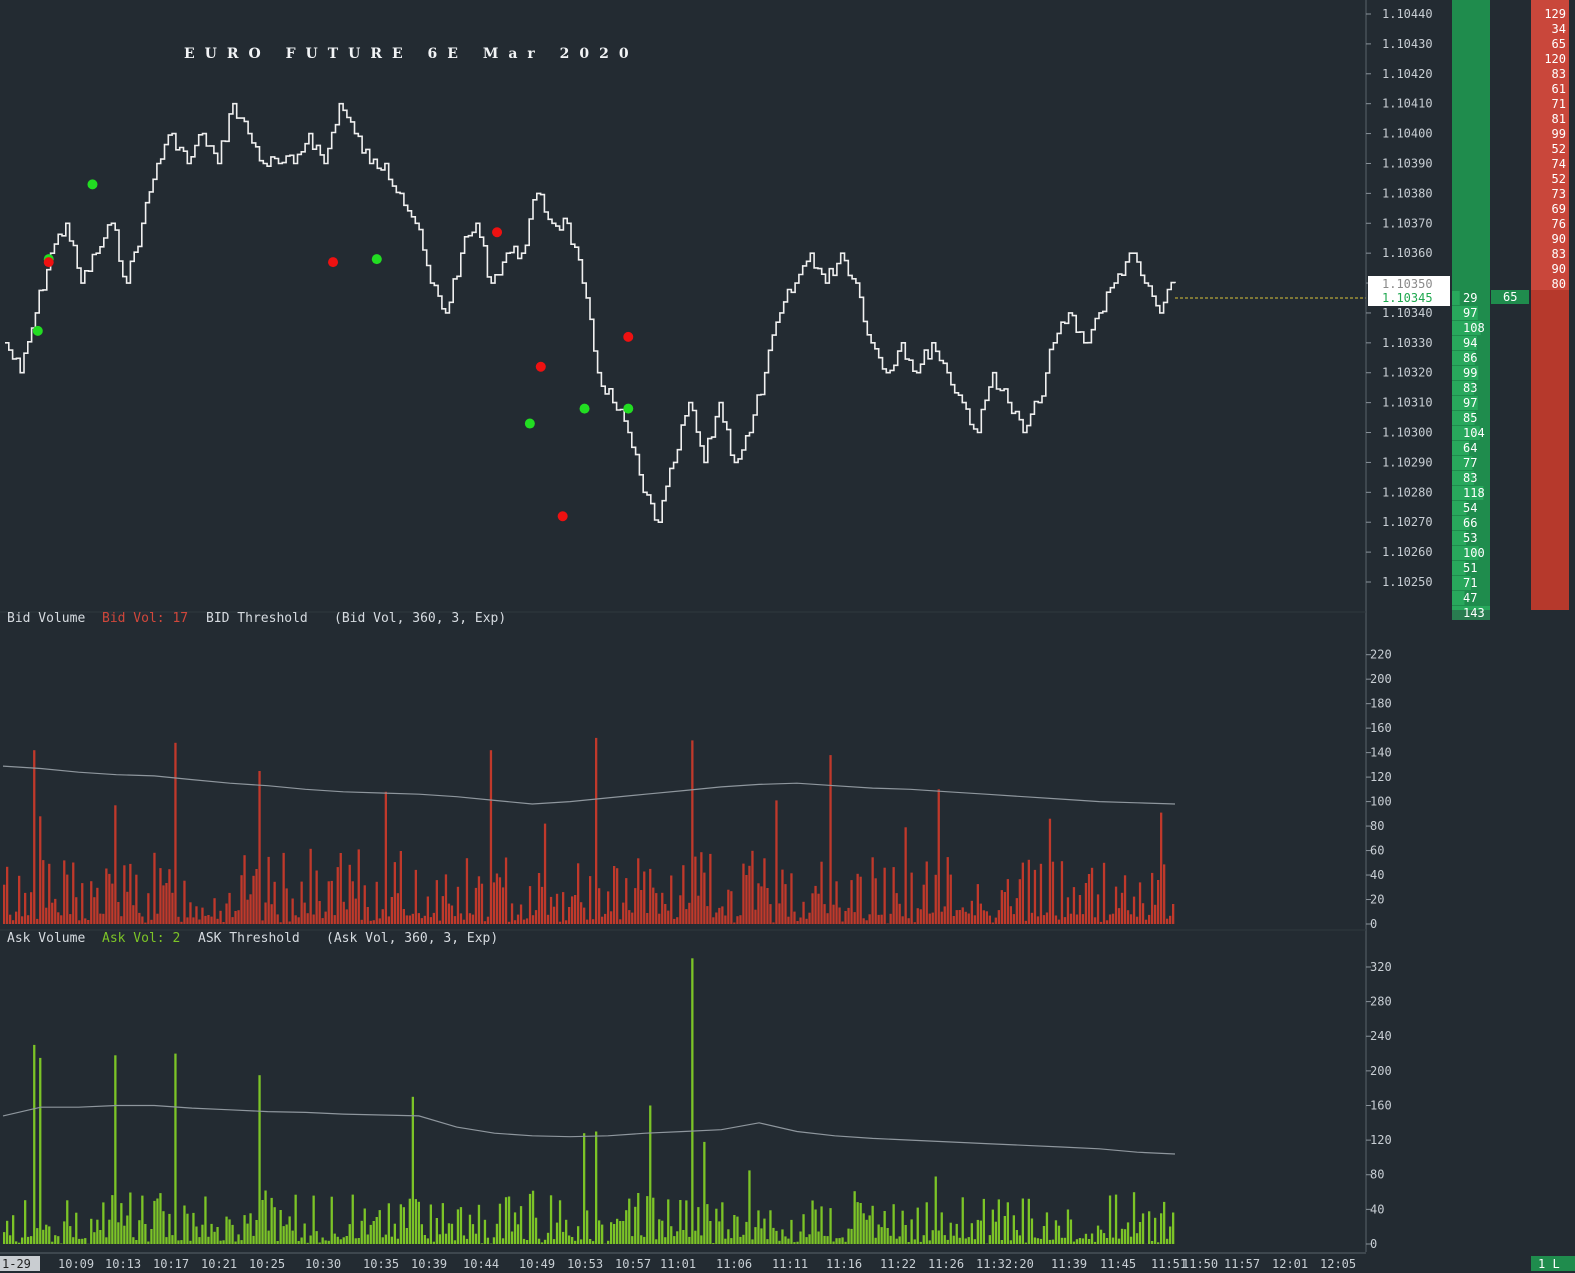  What do you see at coordinates (585, 1264) in the screenshot?
I see `time-tick-label: 10:53` at bounding box center [585, 1264].